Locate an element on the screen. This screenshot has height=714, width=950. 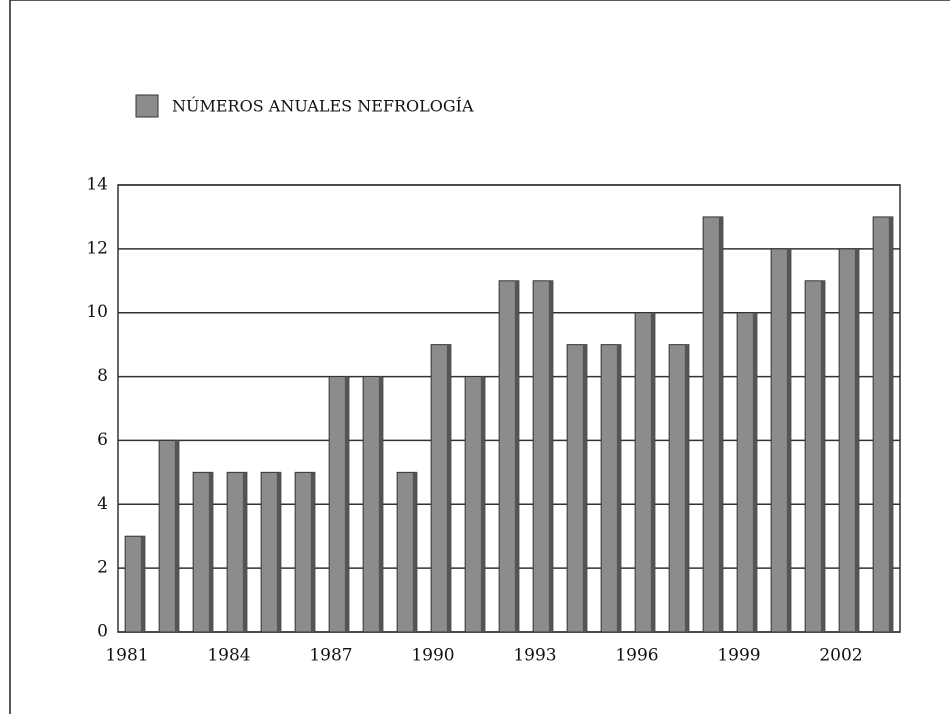
legend-label: NÚMEROS ANUALES NEFROLOGÍA is located at coordinates (323, 106).